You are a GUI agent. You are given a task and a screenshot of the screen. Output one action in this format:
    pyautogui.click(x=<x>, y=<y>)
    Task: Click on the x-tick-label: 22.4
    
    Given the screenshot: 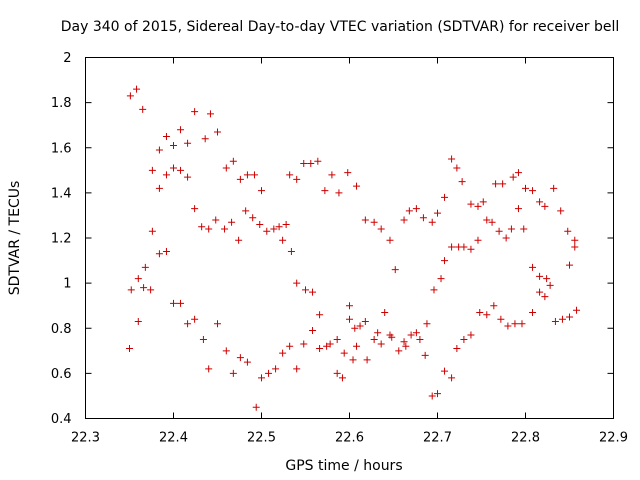 What is the action you would take?
    pyautogui.click(x=173, y=438)
    